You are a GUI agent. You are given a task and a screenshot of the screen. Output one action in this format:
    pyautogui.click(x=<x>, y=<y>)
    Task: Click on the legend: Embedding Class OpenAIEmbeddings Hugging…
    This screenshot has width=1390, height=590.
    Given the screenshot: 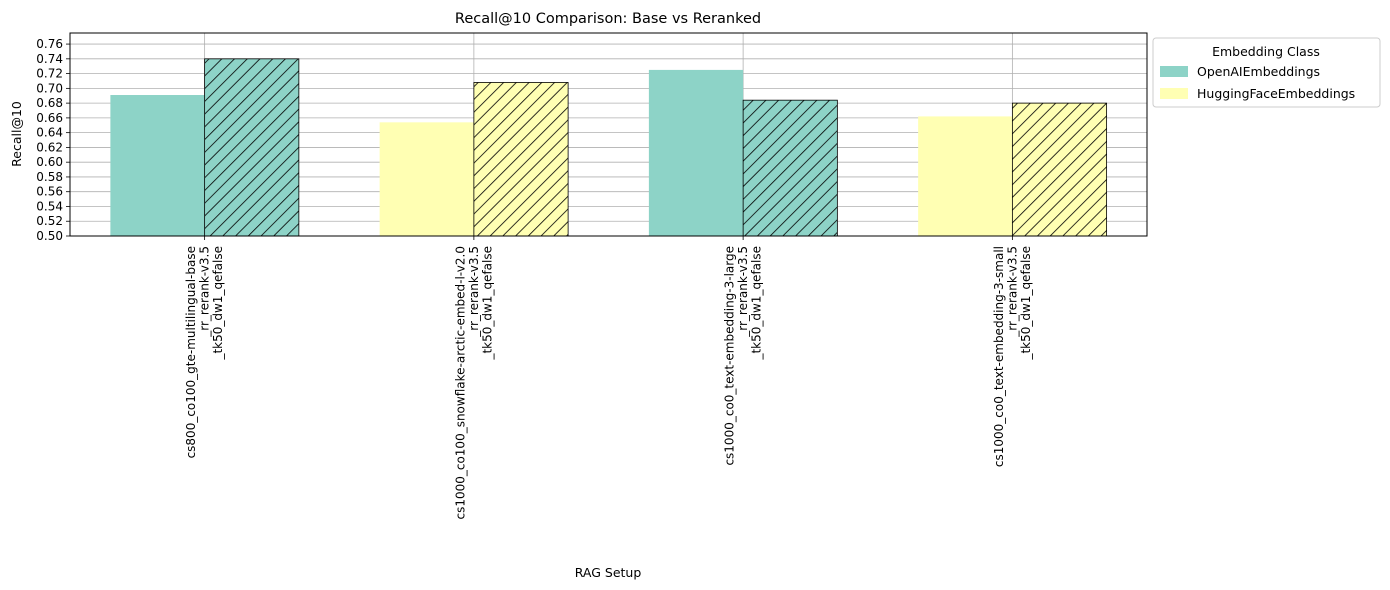 What is the action you would take?
    pyautogui.click(x=1266, y=72)
    